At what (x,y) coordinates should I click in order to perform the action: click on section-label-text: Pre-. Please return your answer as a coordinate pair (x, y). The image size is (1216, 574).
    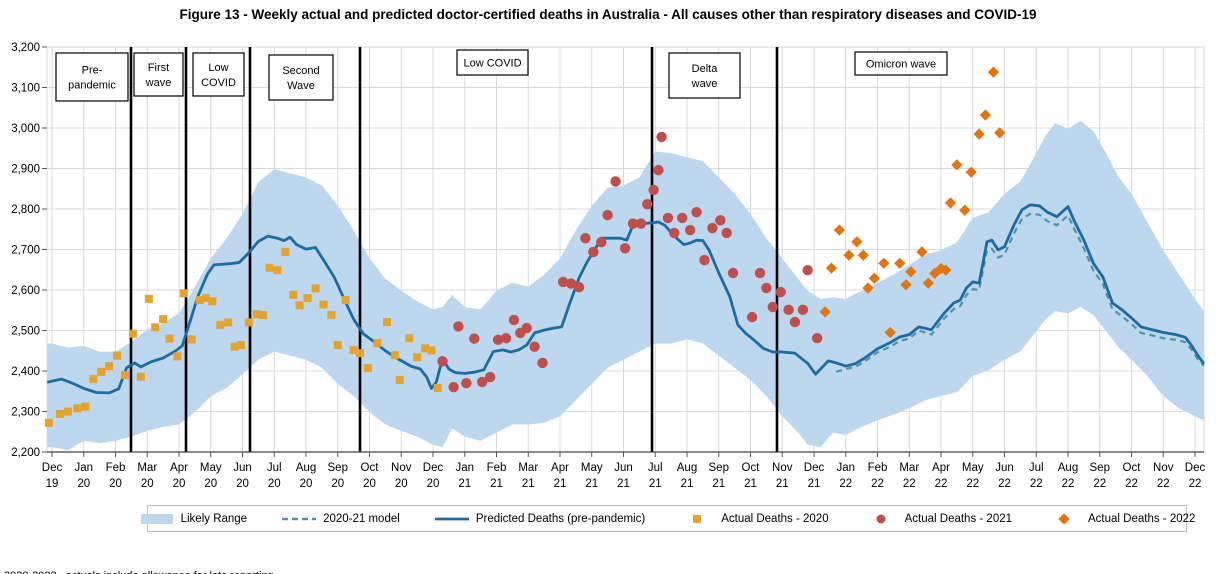
    Looking at the image, I should click on (92, 71).